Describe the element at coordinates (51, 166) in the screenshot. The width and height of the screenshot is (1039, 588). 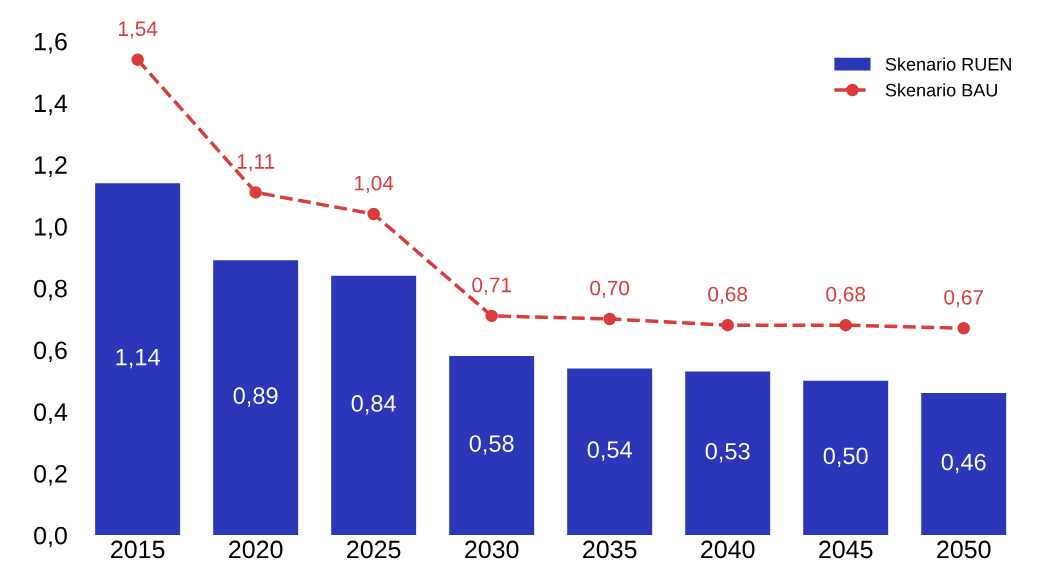
I see `y-tick-label: 1,2` at that location.